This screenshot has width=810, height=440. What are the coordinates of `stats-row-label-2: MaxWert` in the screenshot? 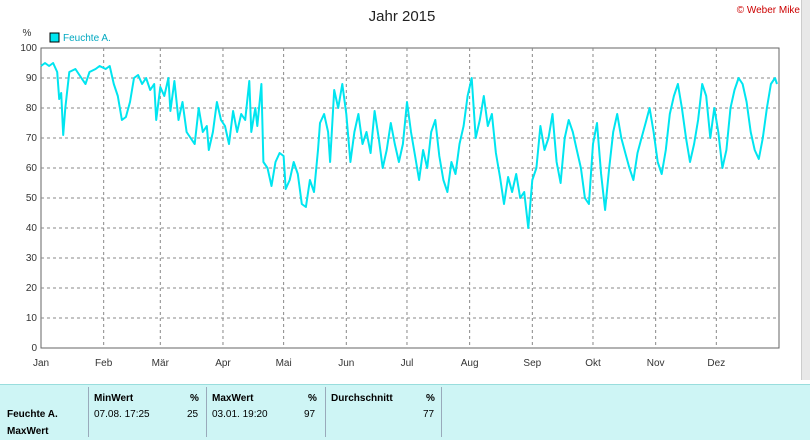 It's located at (28, 431).